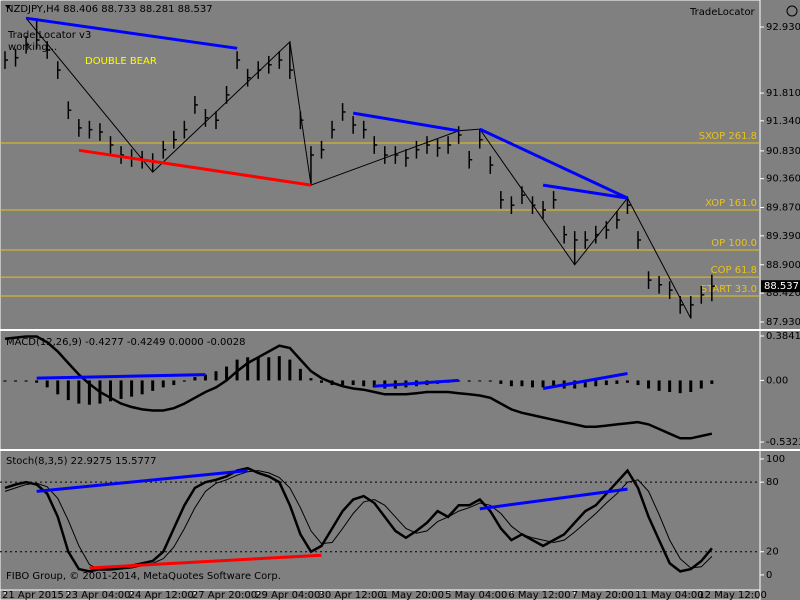  Describe the element at coordinates (783, 121) in the screenshot. I see `y-tick-label: 91.340` at that location.